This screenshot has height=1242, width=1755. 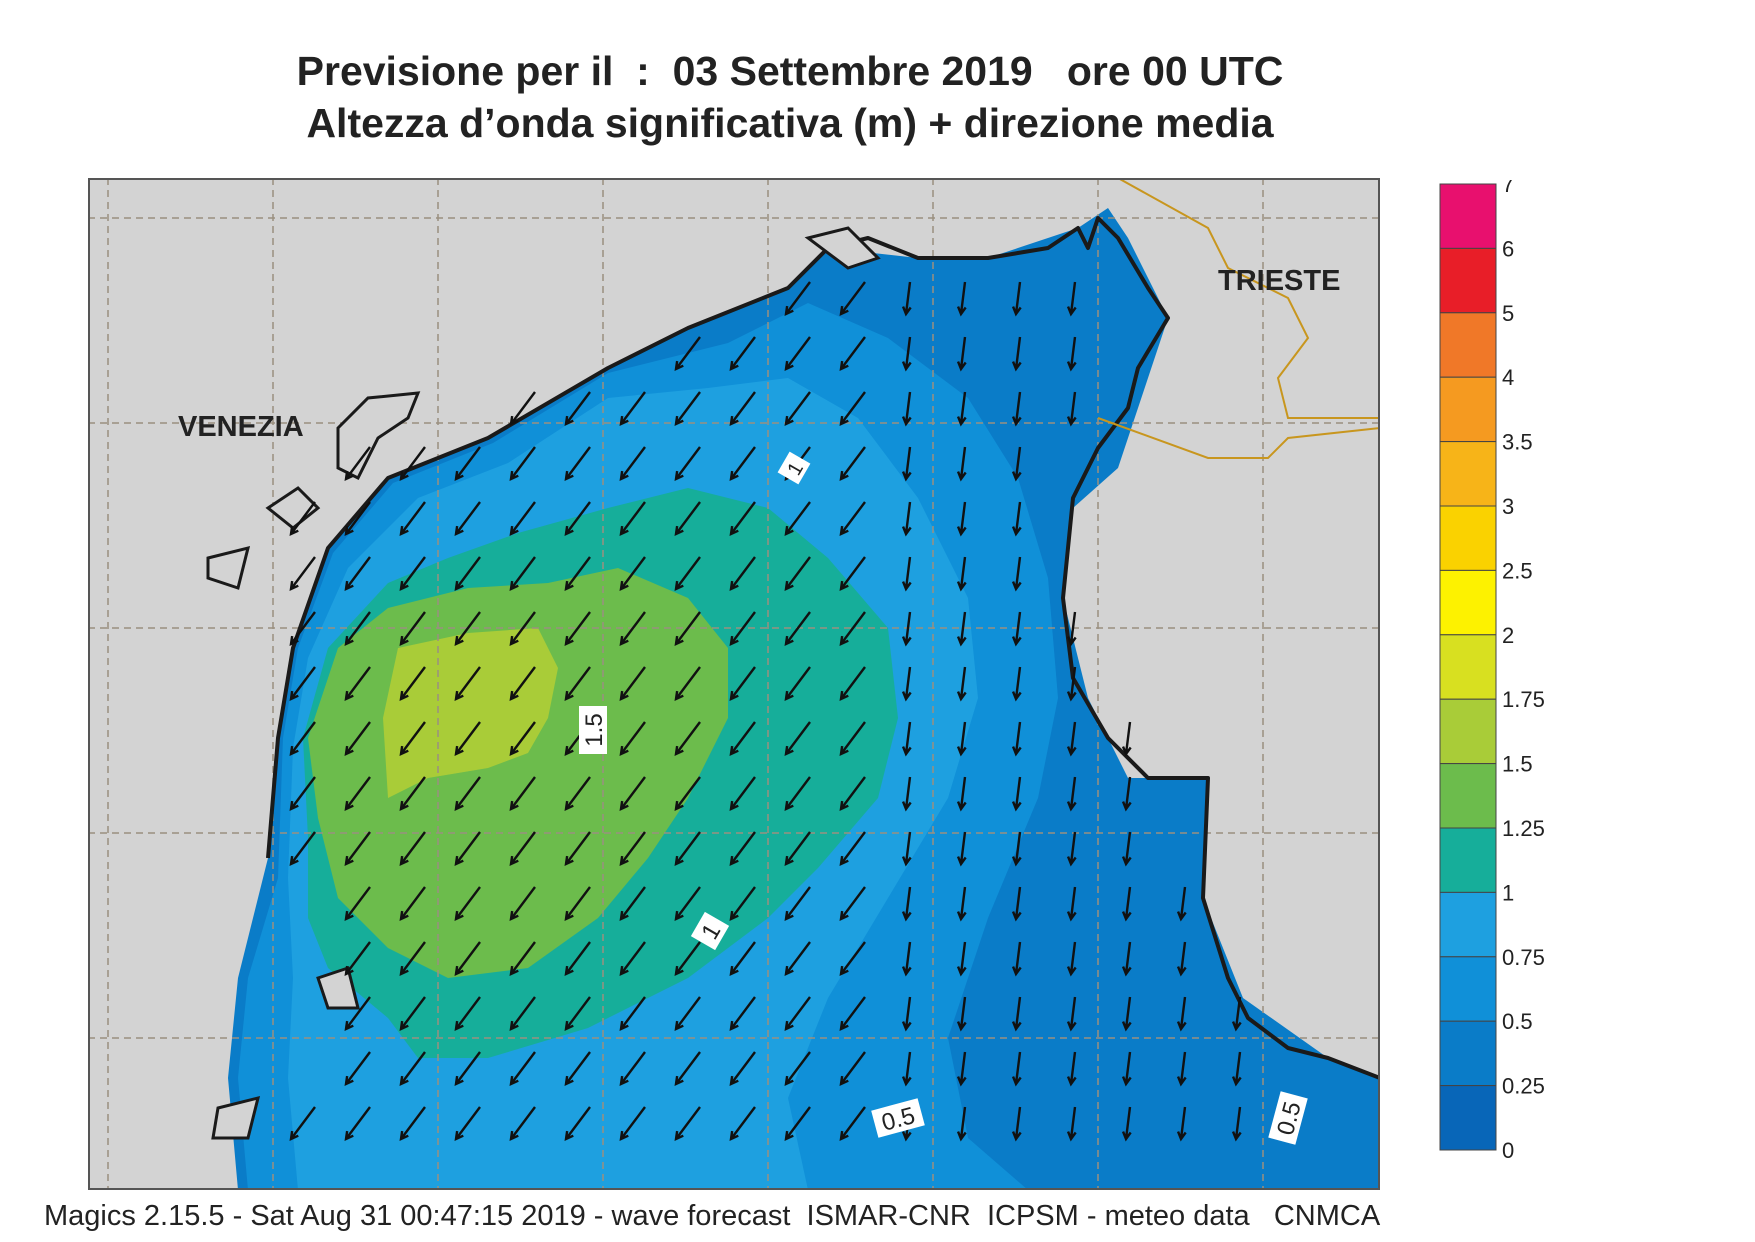 I want to click on legend-label: 4, so click(x=1508, y=377).